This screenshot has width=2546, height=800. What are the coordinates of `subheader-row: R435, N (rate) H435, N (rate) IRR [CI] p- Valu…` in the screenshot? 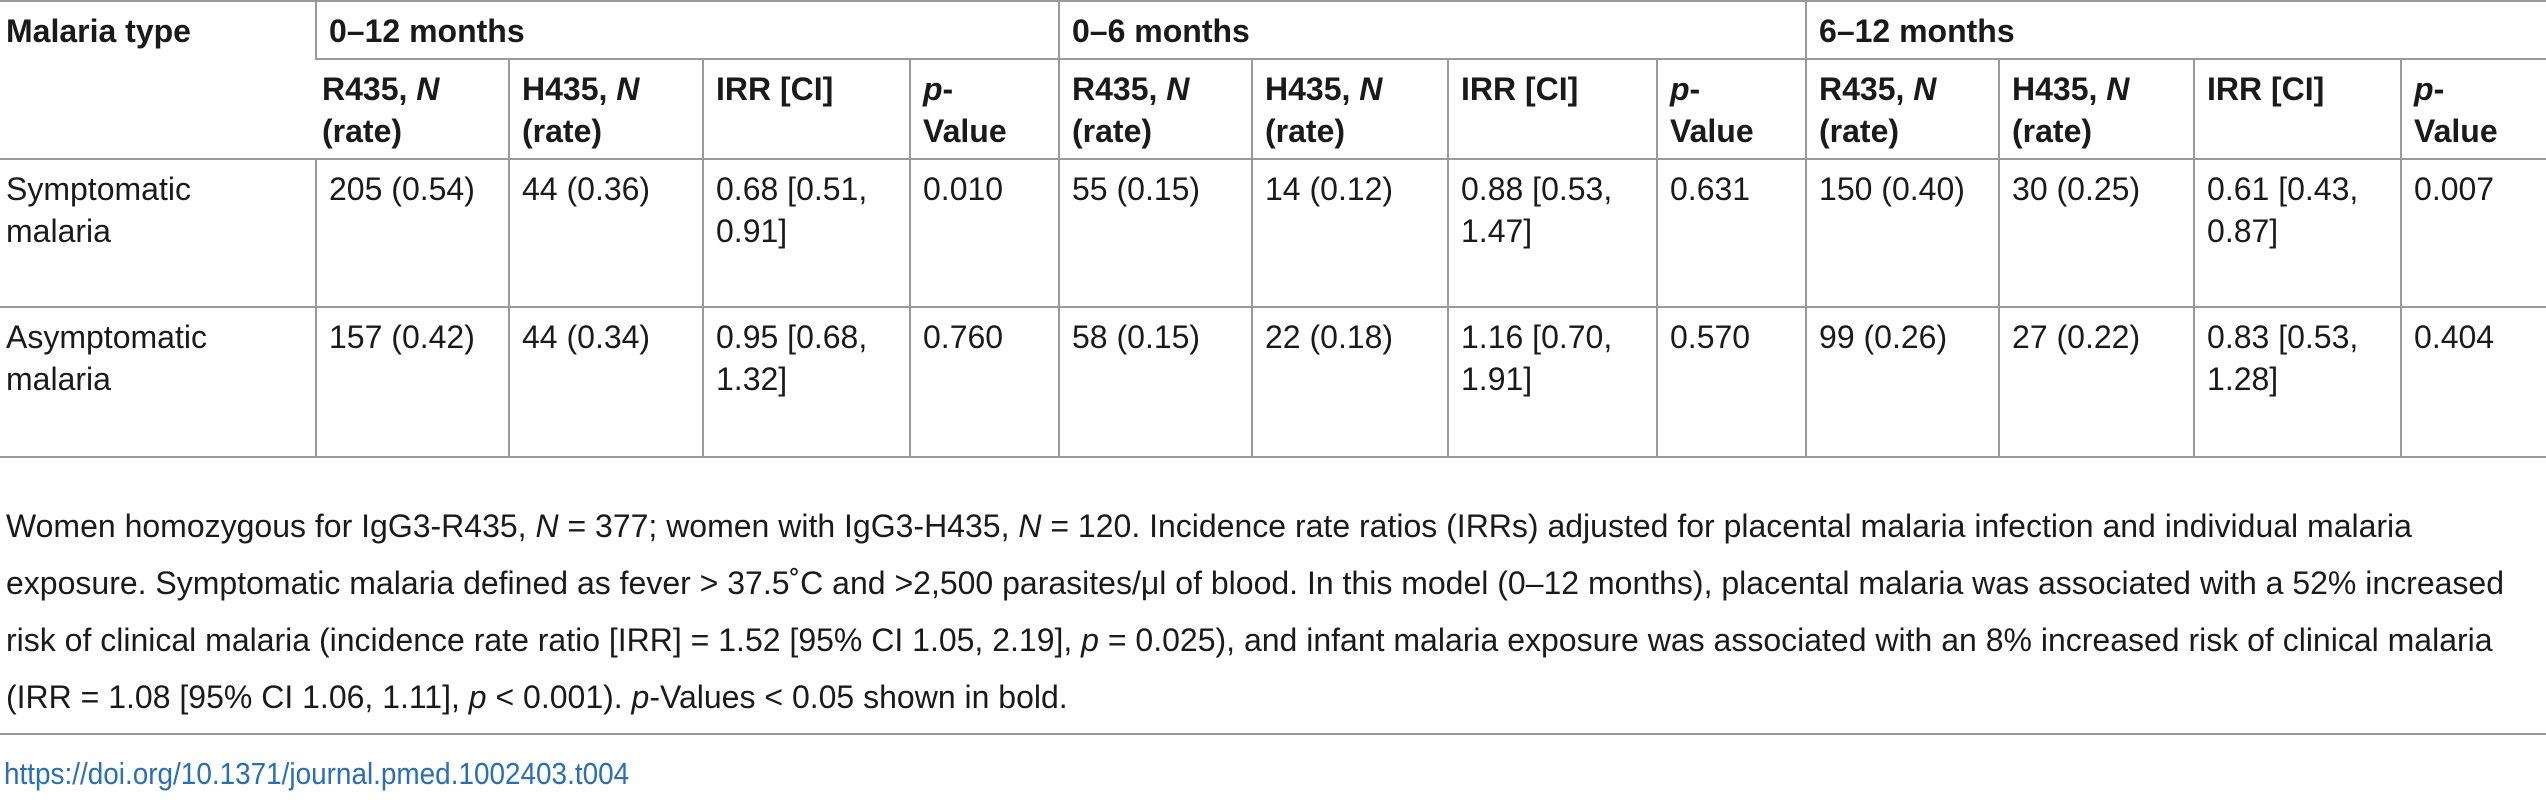 It's located at (1273, 109).